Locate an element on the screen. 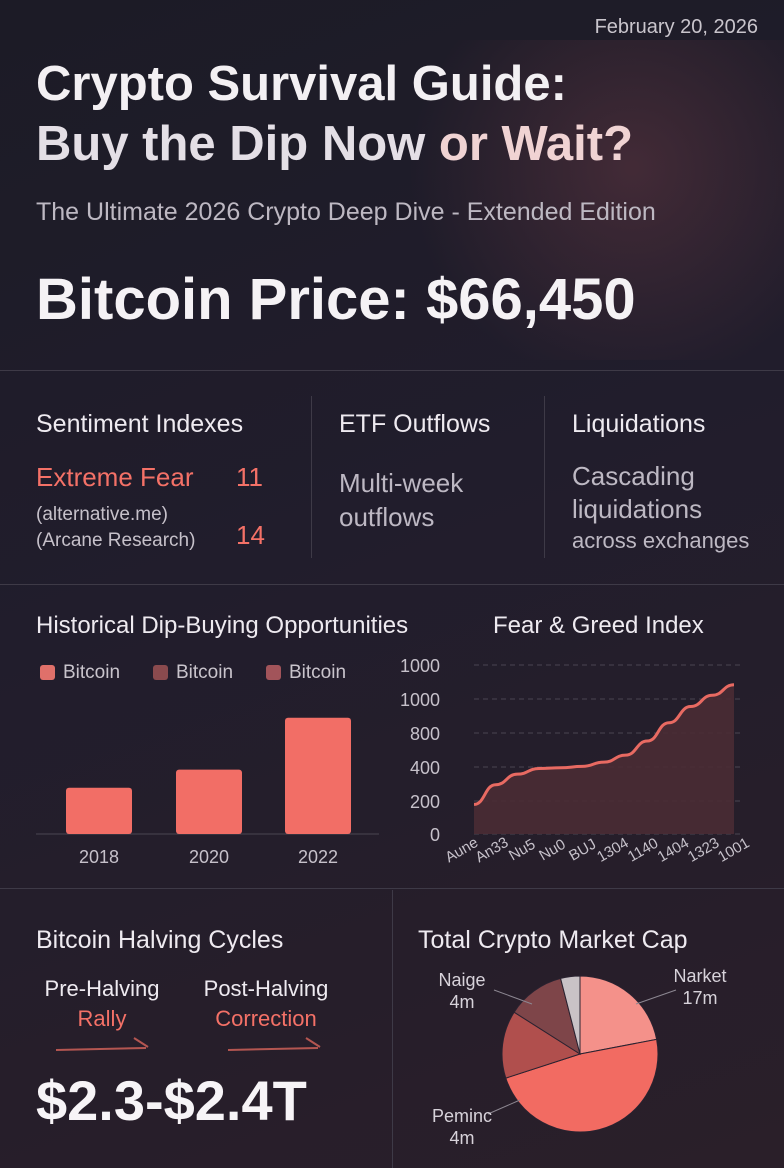  area-fill is located at coordinates (604, 759).